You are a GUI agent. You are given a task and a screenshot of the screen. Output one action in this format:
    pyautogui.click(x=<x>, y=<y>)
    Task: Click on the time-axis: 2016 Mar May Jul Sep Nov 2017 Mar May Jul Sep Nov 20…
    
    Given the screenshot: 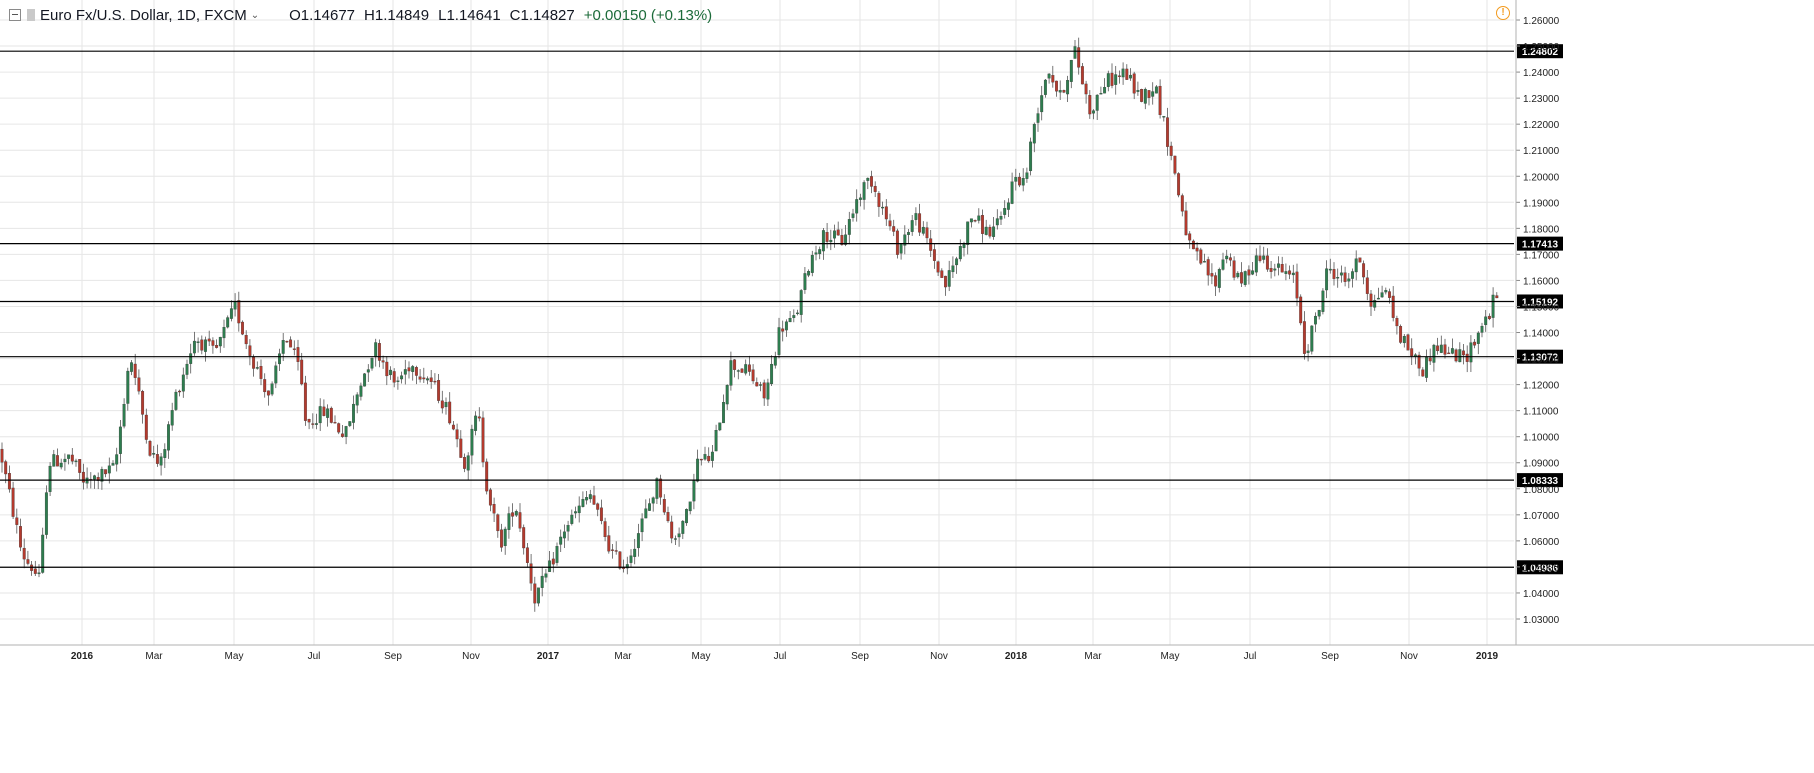 What is the action you would take?
    pyautogui.click(x=907, y=653)
    